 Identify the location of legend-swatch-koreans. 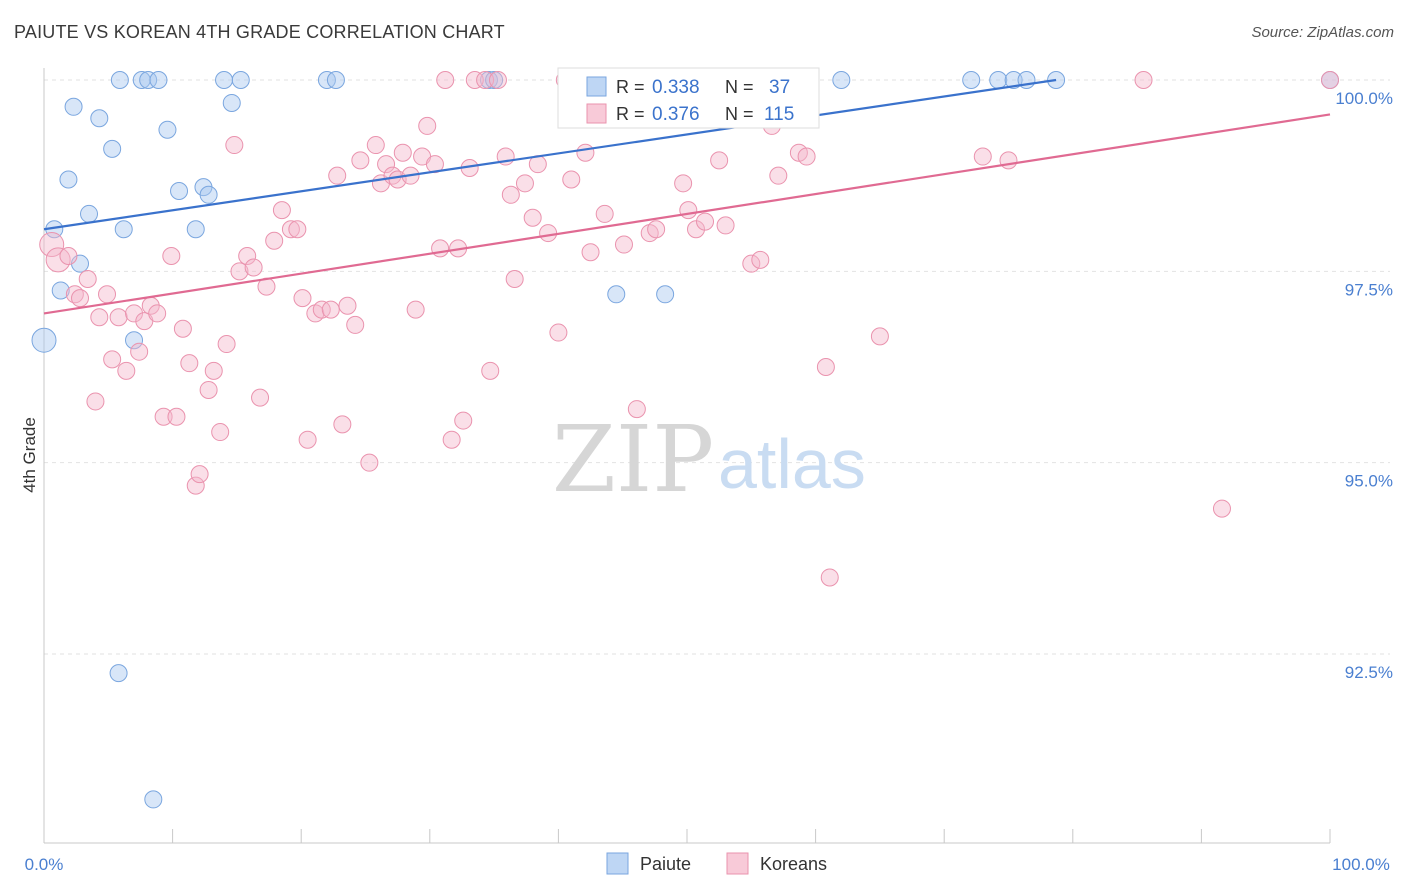
(596, 113).